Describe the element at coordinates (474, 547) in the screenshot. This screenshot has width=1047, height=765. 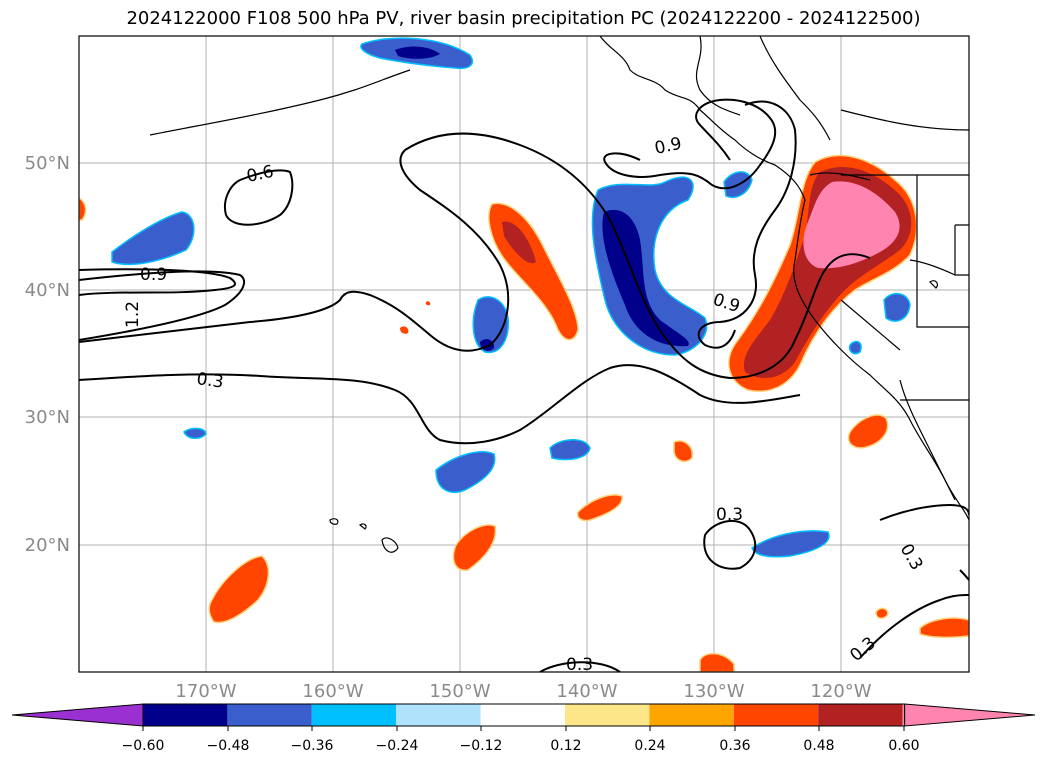
I see `pos-area-150w-south` at that location.